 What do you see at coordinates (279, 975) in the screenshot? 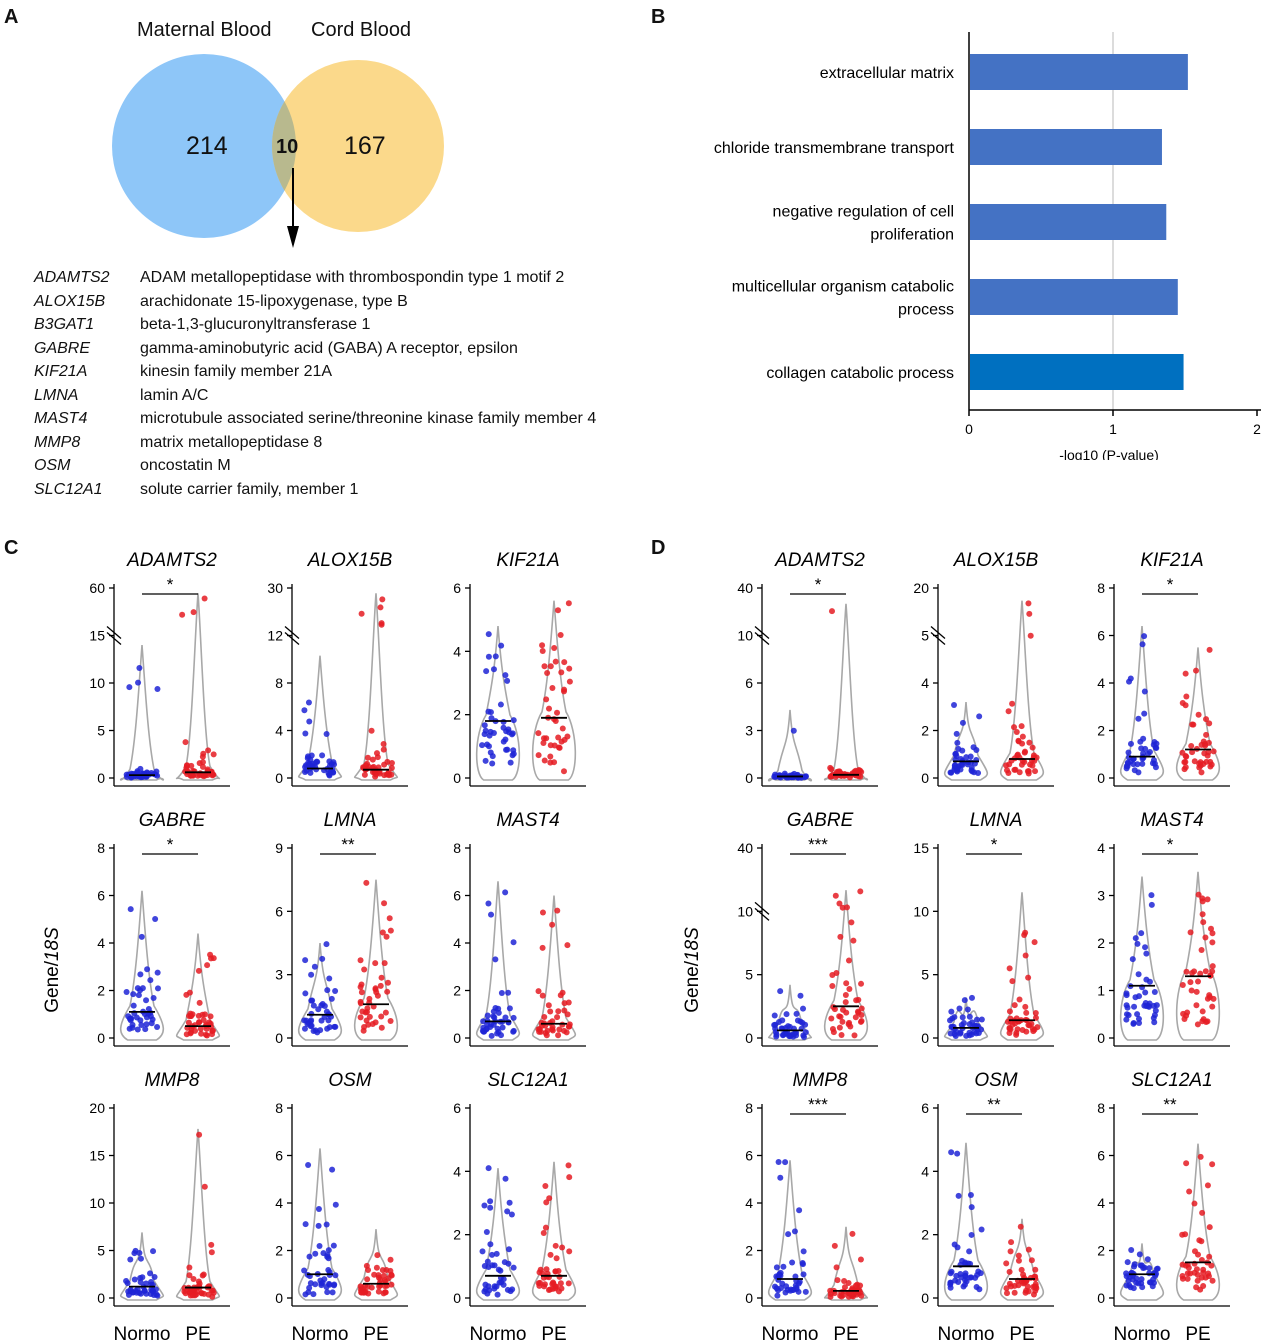
I see `y-tick-label: 3` at bounding box center [279, 975].